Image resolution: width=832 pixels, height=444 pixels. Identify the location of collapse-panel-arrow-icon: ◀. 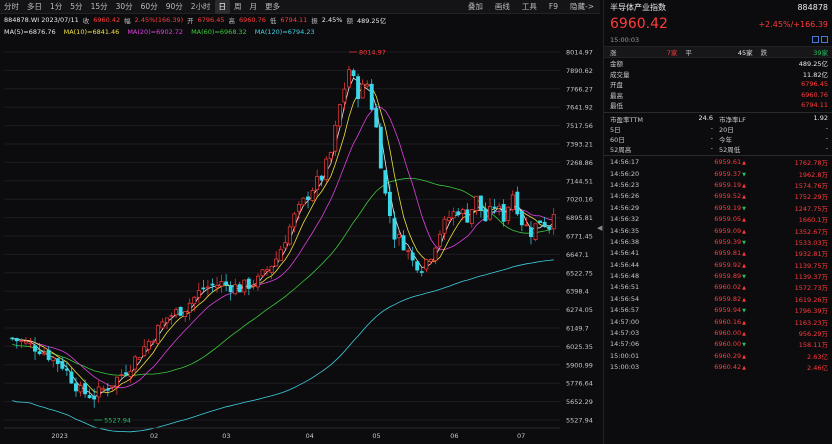
(600, 228).